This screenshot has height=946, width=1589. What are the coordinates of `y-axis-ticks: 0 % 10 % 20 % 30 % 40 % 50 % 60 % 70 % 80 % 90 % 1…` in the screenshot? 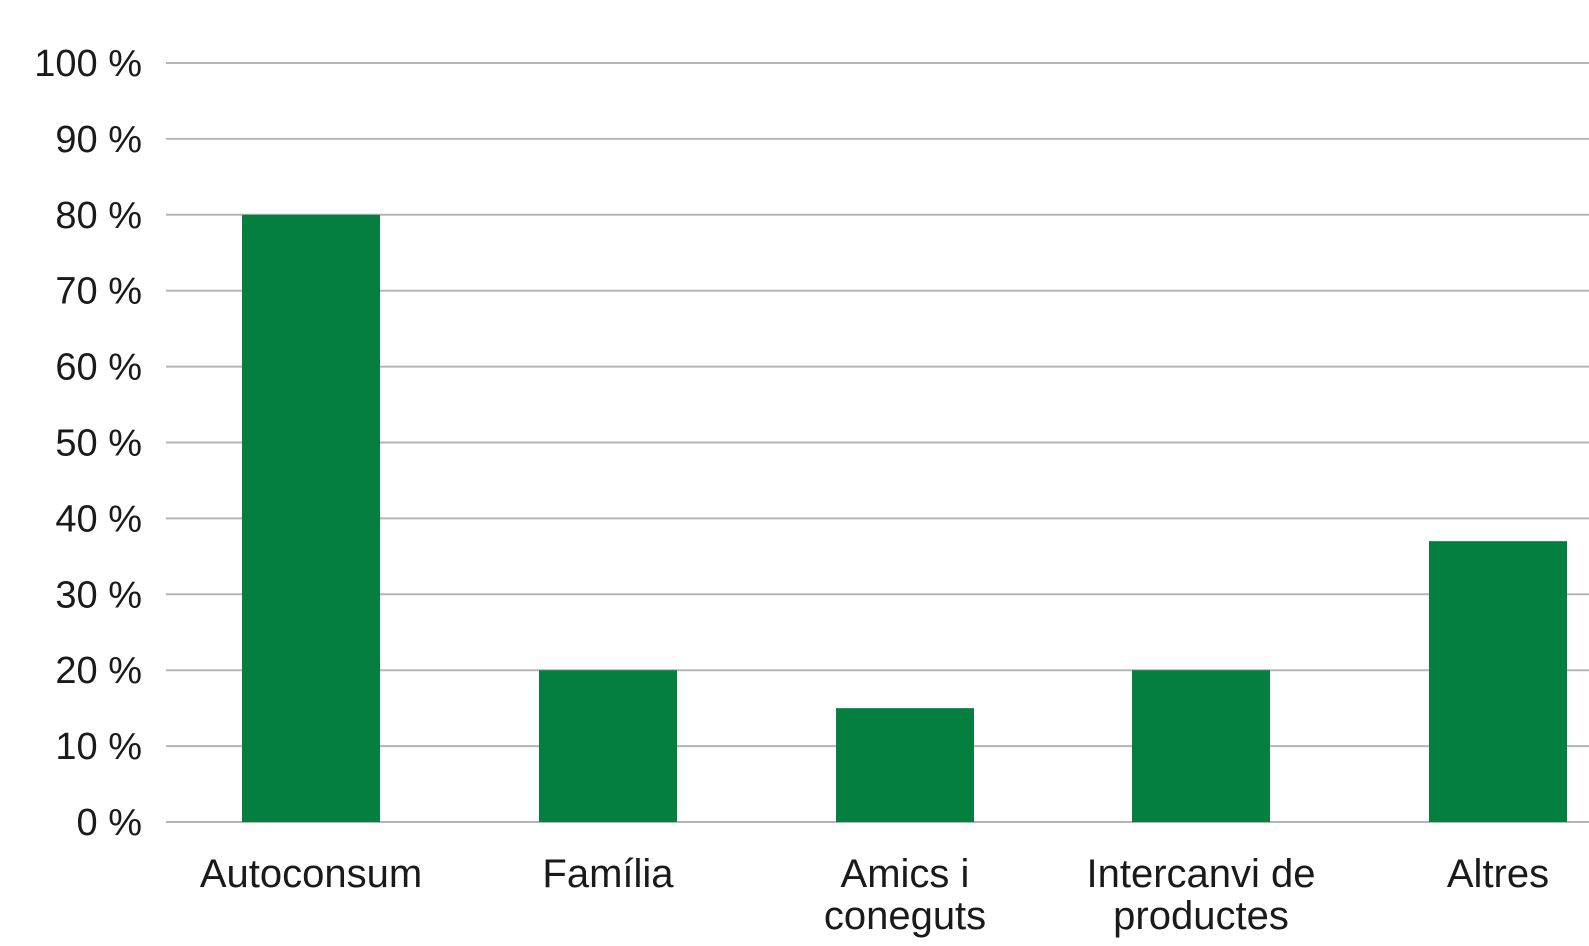 It's located at (88, 443).